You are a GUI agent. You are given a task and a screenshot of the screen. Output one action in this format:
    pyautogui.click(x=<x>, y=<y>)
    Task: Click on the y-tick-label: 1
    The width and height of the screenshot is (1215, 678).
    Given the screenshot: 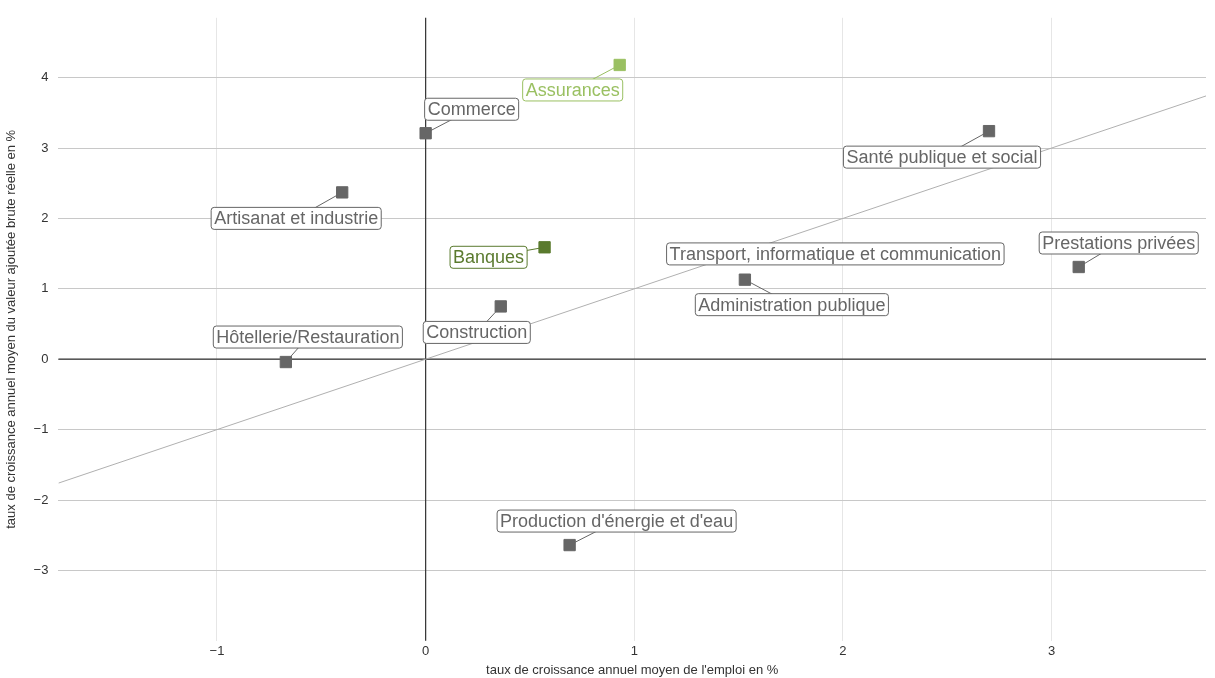 What is the action you would take?
    pyautogui.click(x=45, y=288)
    